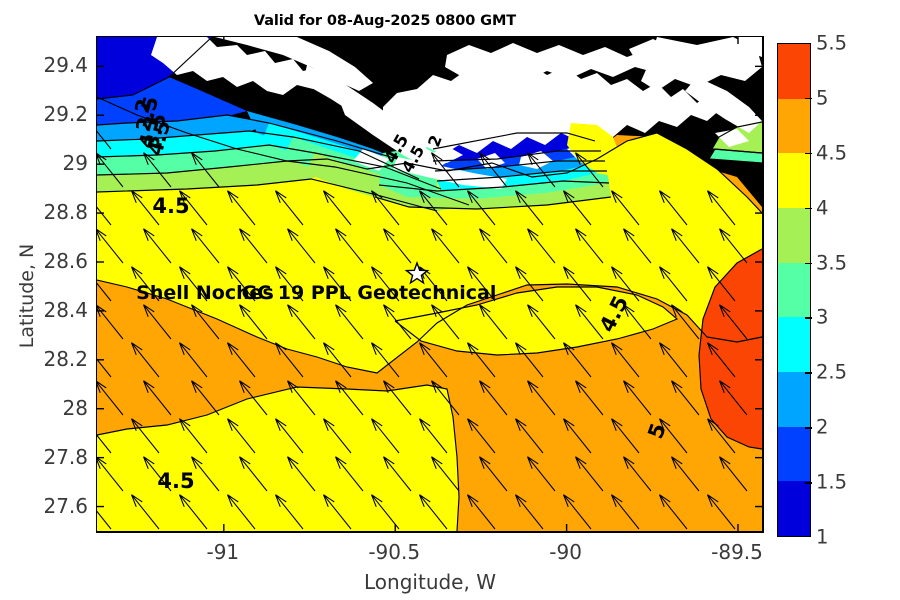  I want to click on y-tick-28.2: 28.2, so click(65, 358).